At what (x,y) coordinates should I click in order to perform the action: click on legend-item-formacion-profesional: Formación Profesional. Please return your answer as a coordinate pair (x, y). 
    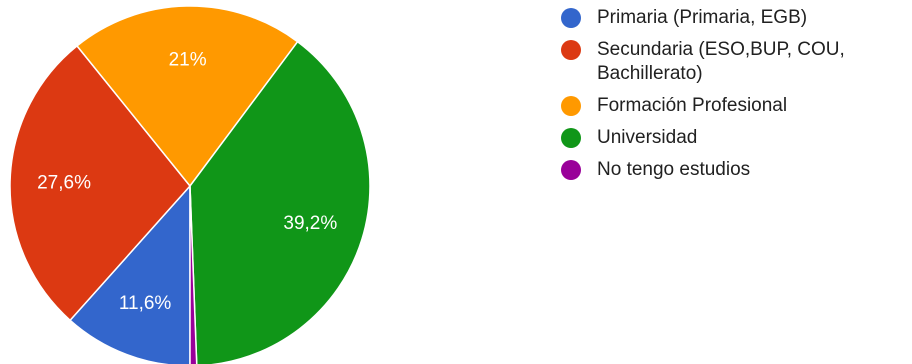
    Looking at the image, I should click on (735, 106).